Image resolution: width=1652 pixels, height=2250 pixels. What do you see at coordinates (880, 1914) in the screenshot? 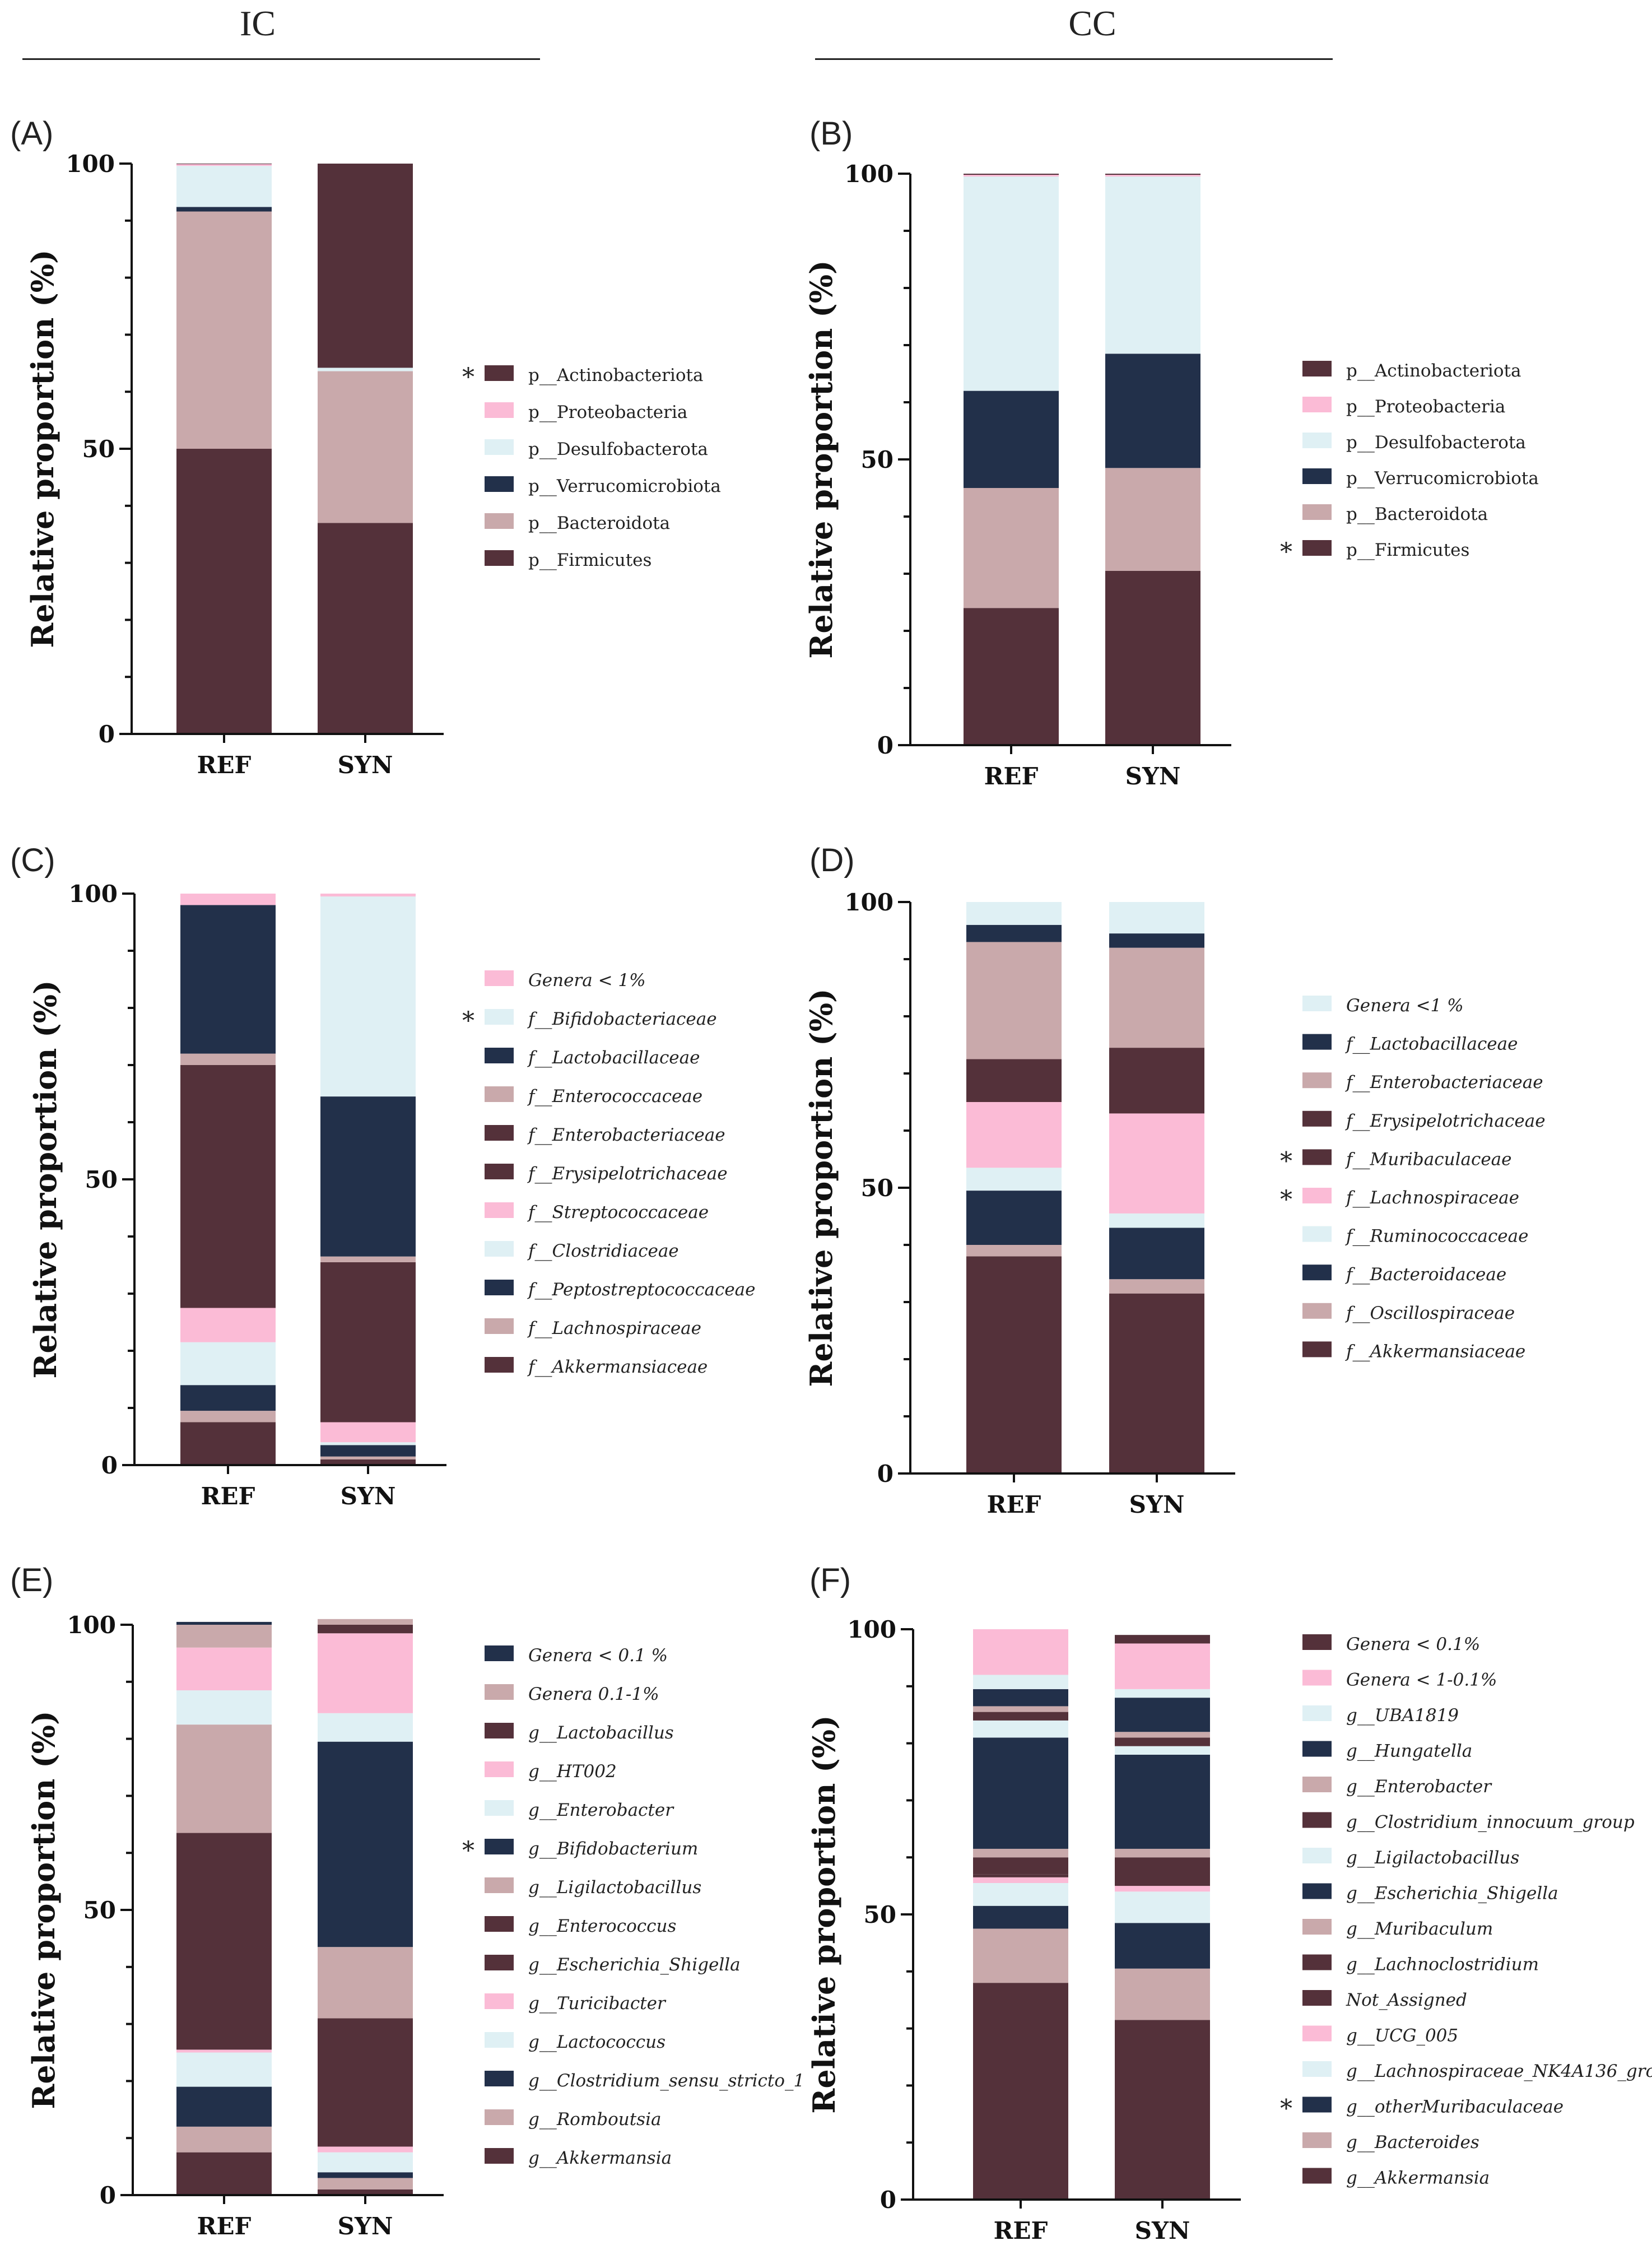
I see `panel-f-ytick-50: 50` at bounding box center [880, 1914].